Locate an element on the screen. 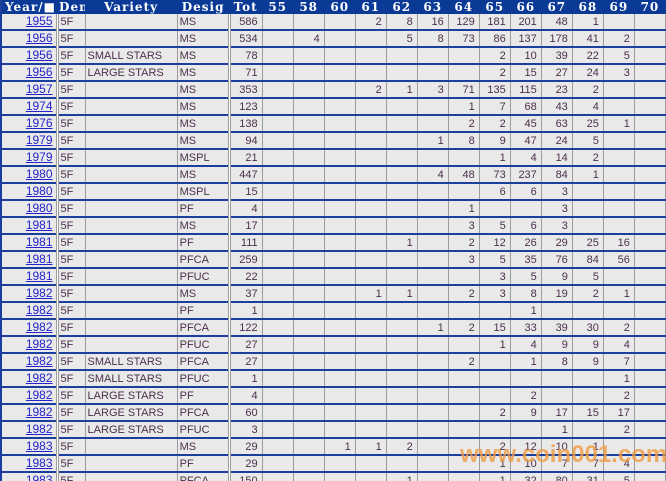  grade-65-cell: 12 is located at coordinates (495, 243).